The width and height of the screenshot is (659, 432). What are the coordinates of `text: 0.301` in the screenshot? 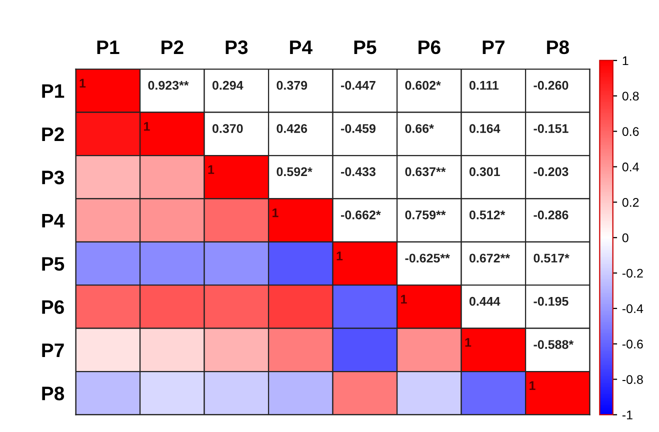 It's located at (485, 171).